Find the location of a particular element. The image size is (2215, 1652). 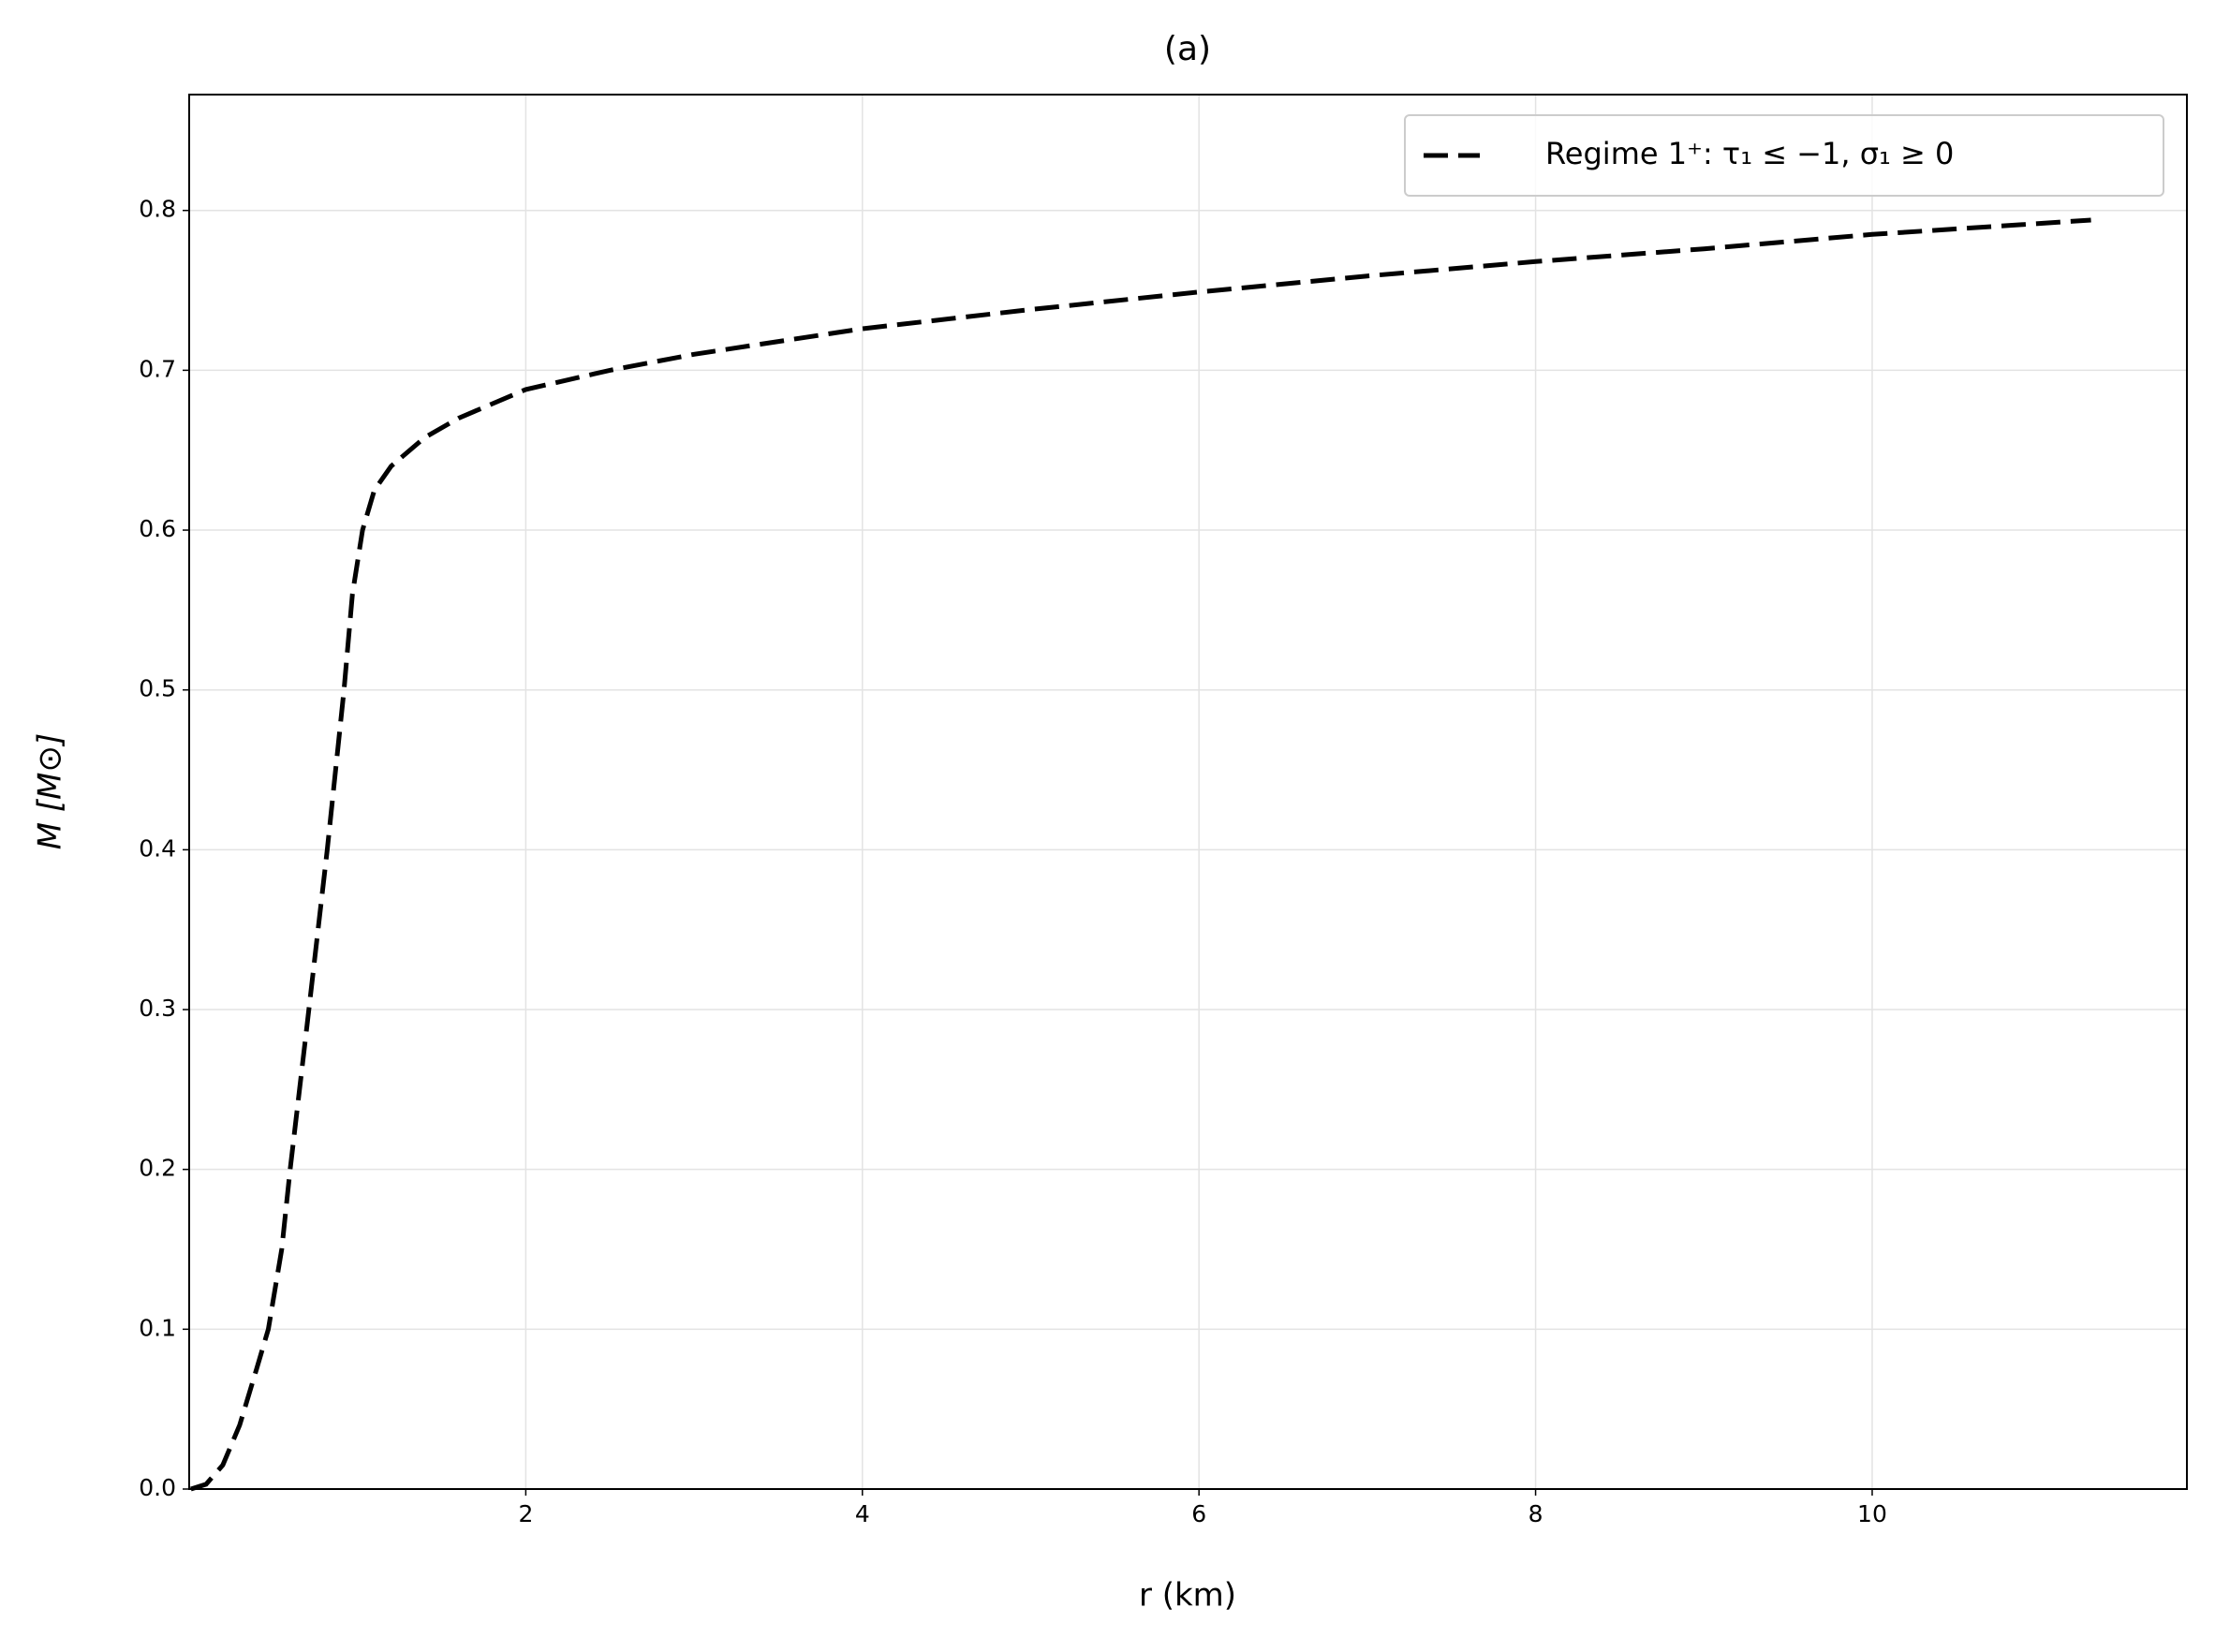

y-tick-label: 0.6 is located at coordinates (157, 528).